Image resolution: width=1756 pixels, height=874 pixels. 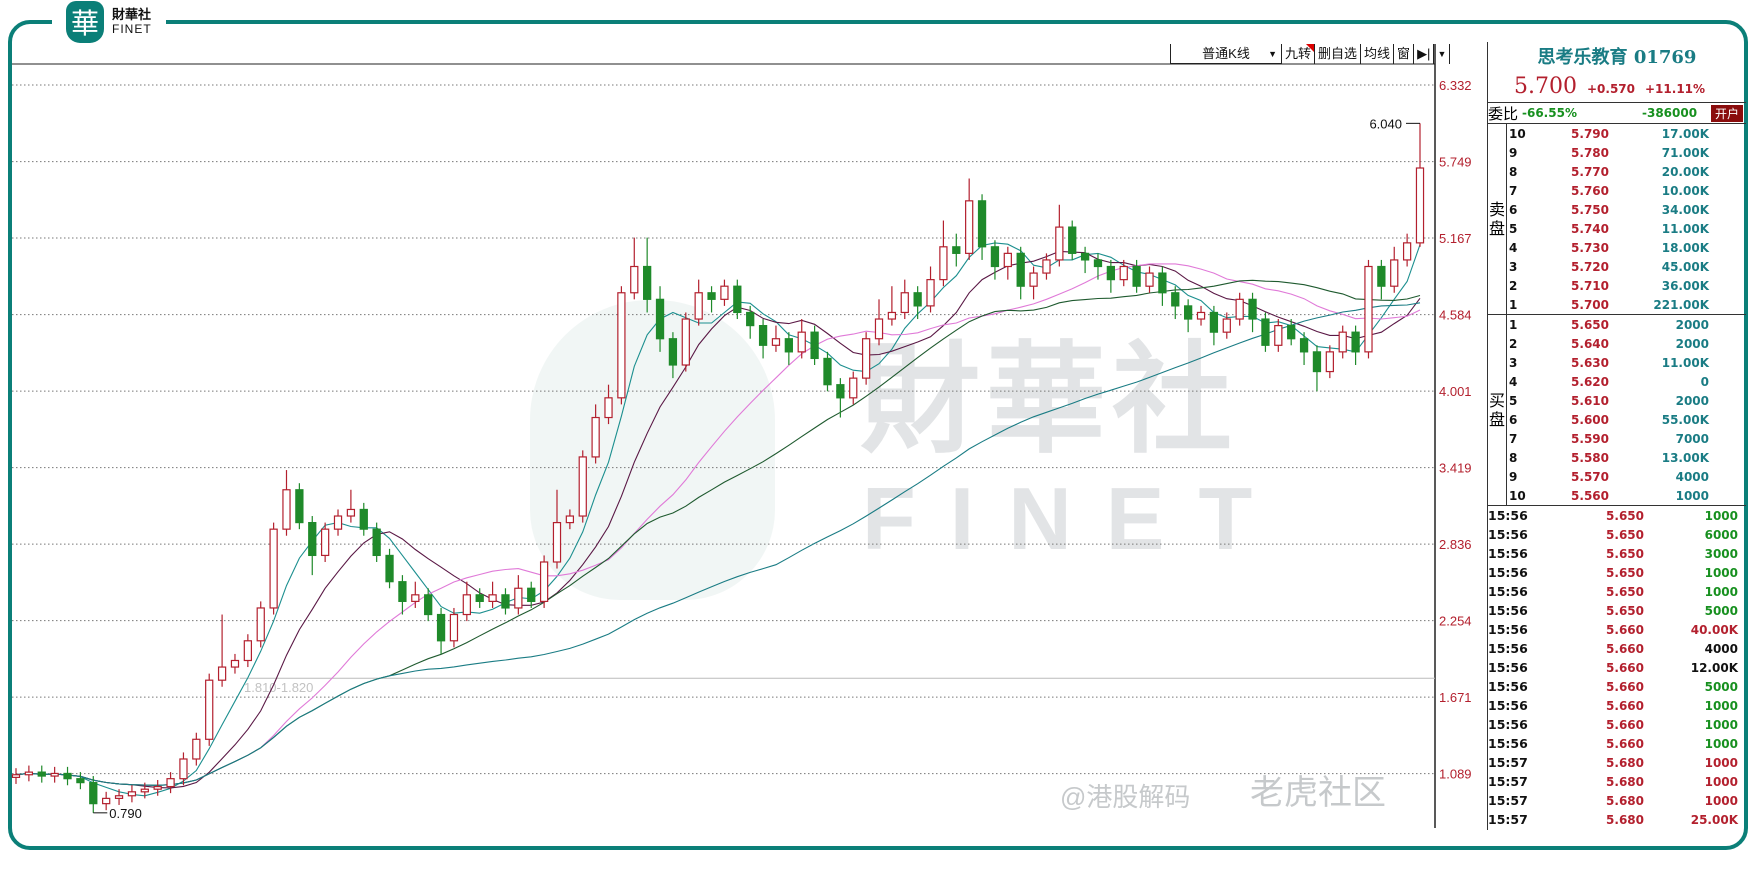 What do you see at coordinates (1685, 247) in the screenshot?
I see `volume: 18.00K` at bounding box center [1685, 247].